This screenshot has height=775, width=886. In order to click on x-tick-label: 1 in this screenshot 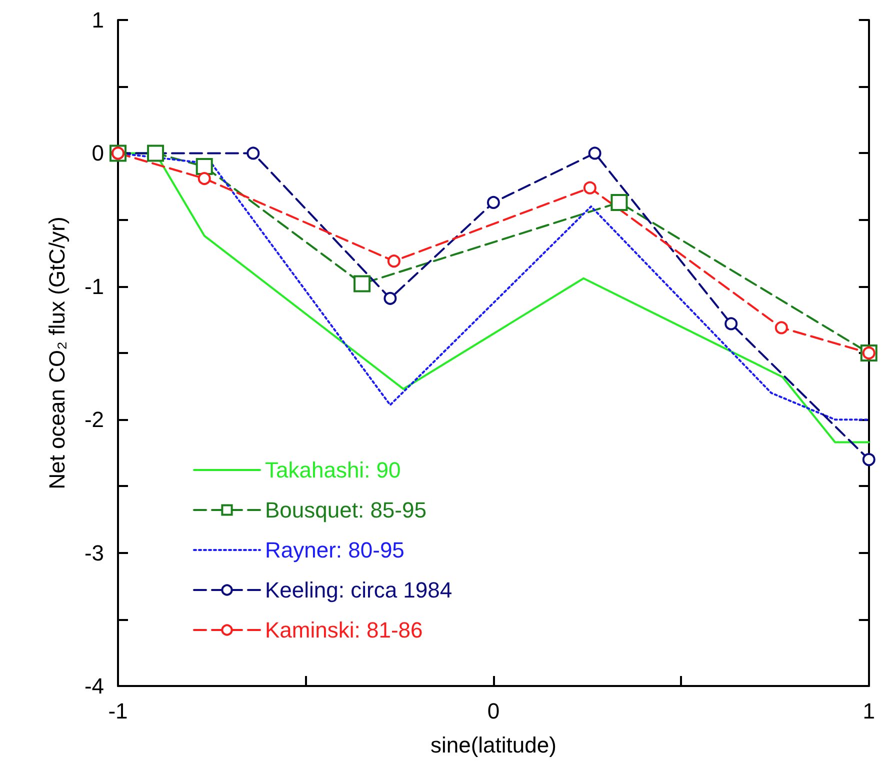, I will do `click(869, 711)`.